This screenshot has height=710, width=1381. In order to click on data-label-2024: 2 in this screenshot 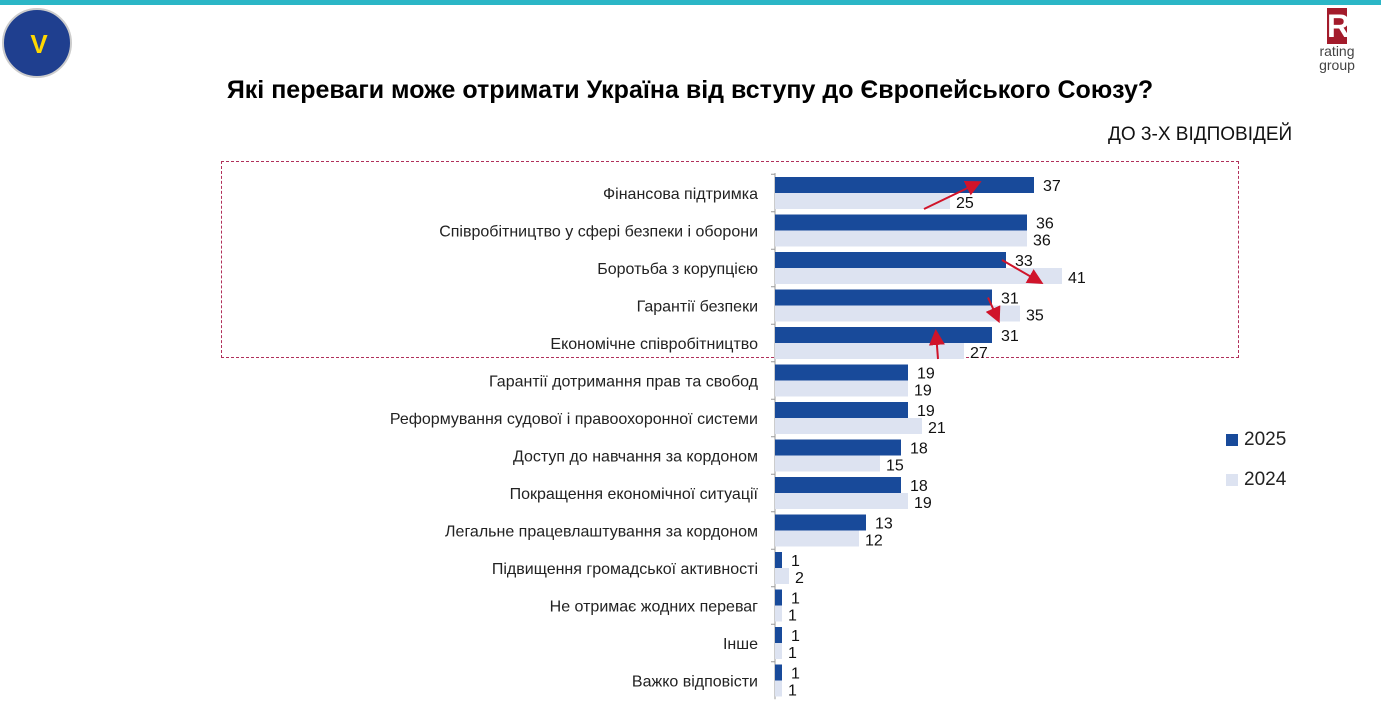, I will do `click(799, 578)`.